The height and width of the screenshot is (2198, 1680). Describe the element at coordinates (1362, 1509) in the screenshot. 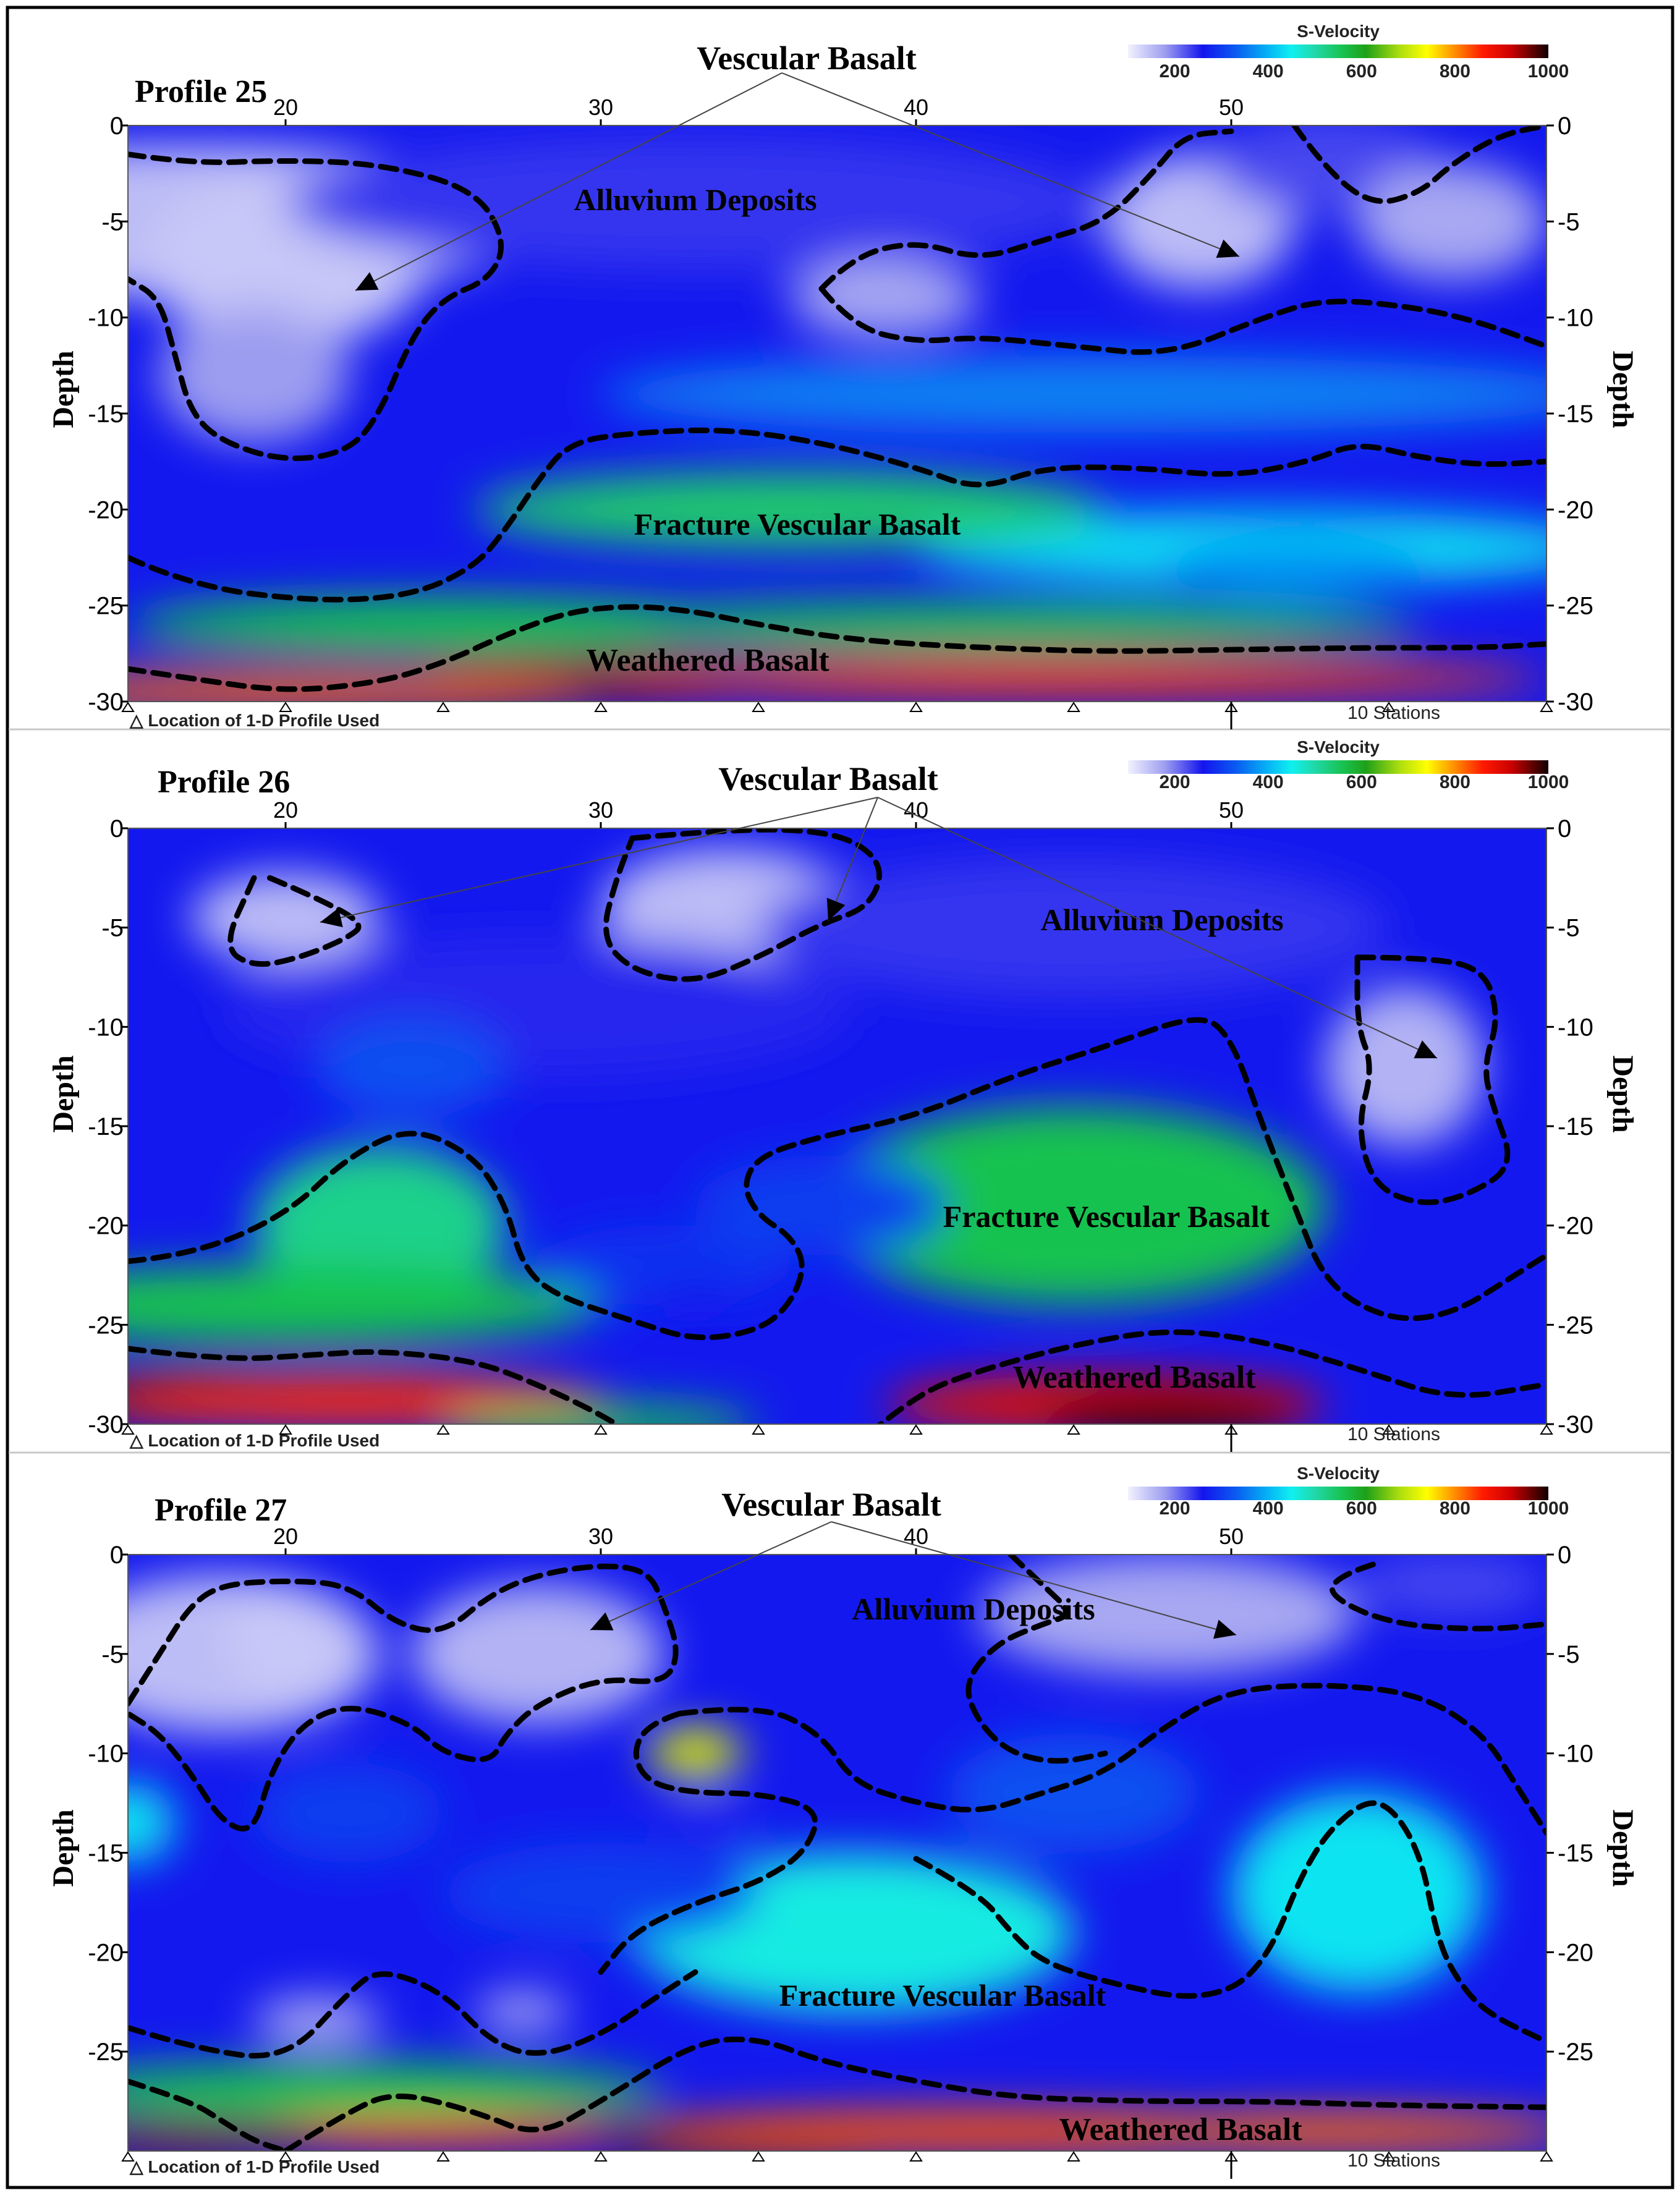

I see `colorbar-tick-label: 600` at that location.